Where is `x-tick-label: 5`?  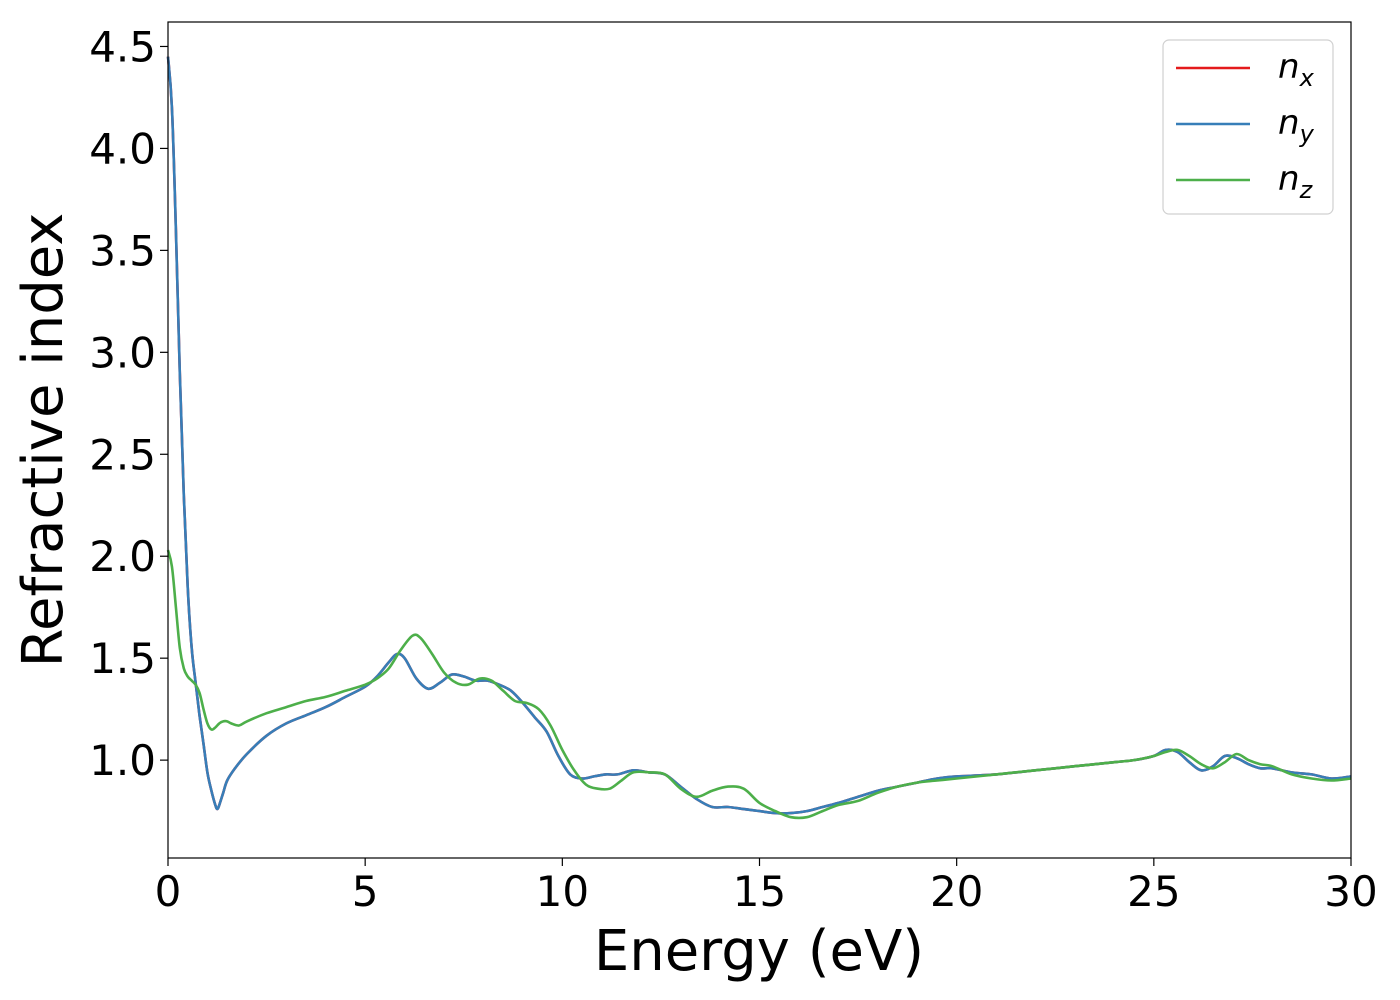
x-tick-label: 5 is located at coordinates (365, 891).